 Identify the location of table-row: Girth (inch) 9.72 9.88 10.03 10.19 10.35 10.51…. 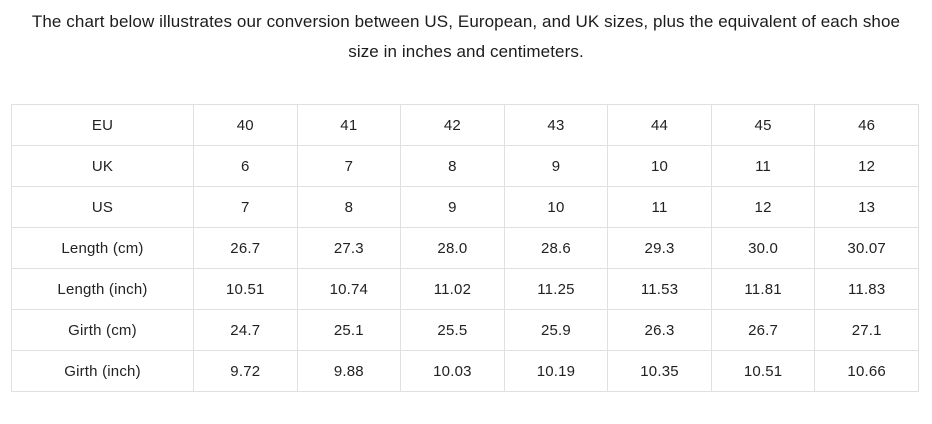
(465, 371).